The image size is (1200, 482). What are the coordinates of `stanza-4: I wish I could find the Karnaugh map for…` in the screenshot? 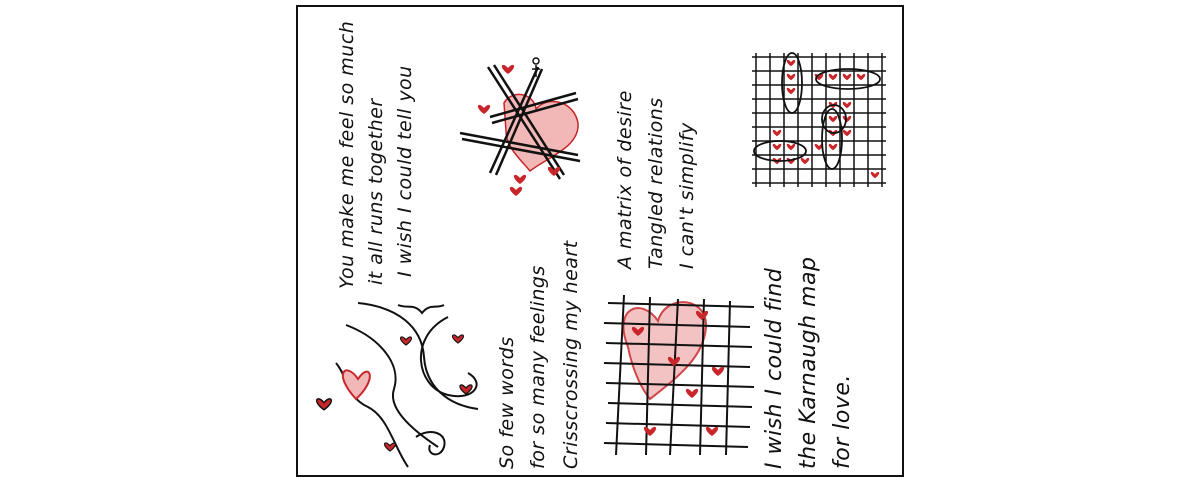 It's located at (808, 362).